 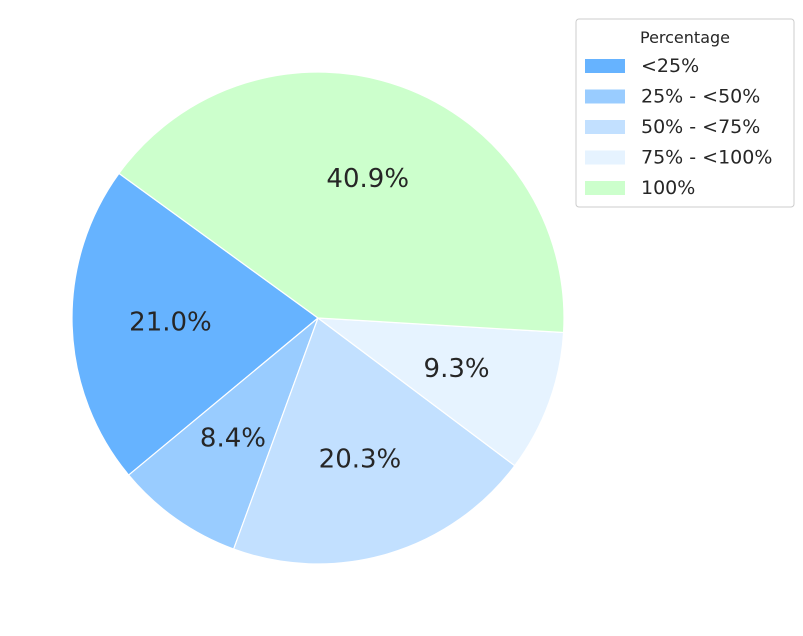 What do you see at coordinates (360, 460) in the screenshot?
I see `pie-value-label: 20.3%` at bounding box center [360, 460].